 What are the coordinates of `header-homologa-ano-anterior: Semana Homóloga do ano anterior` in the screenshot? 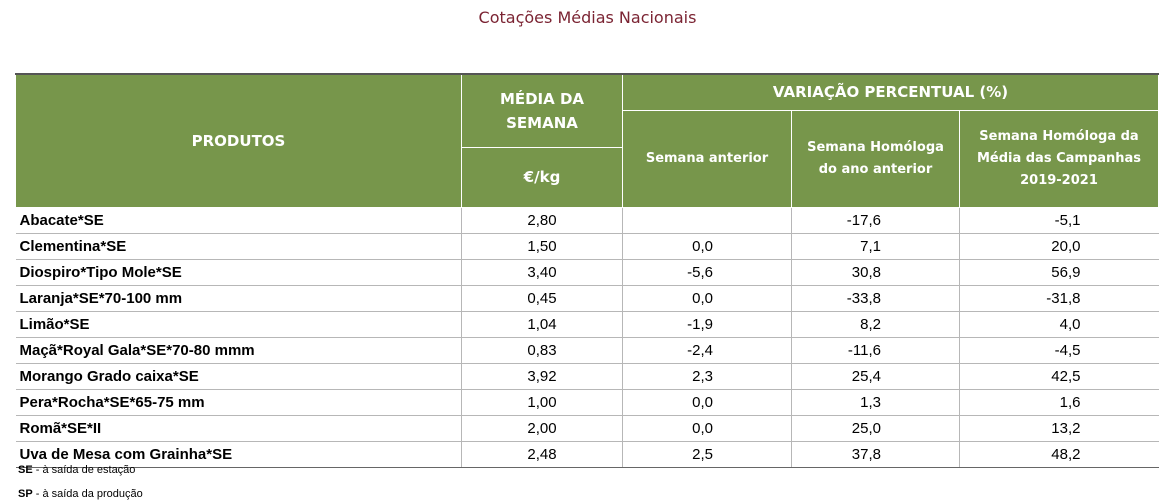 It's located at (875, 158).